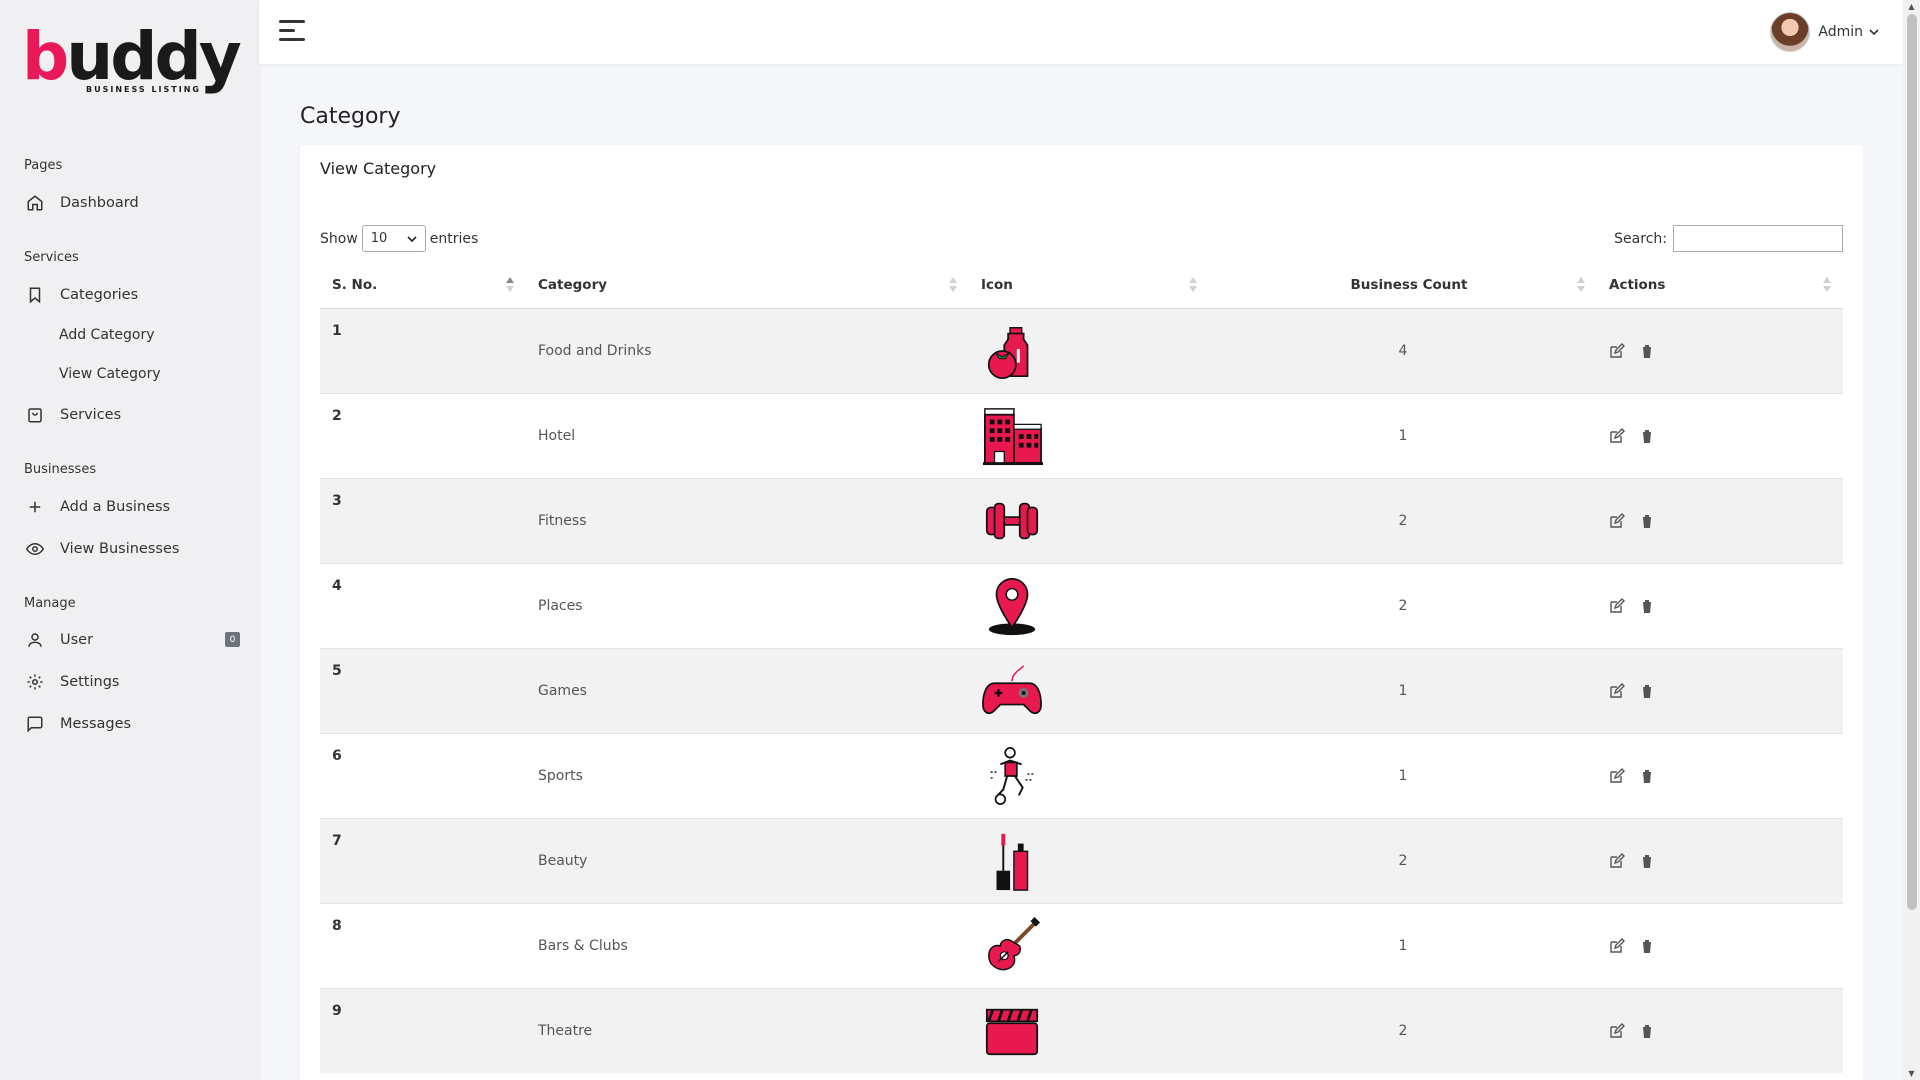 The width and height of the screenshot is (1920, 1080). I want to click on sidebar-item-user: User 0, so click(132, 640).